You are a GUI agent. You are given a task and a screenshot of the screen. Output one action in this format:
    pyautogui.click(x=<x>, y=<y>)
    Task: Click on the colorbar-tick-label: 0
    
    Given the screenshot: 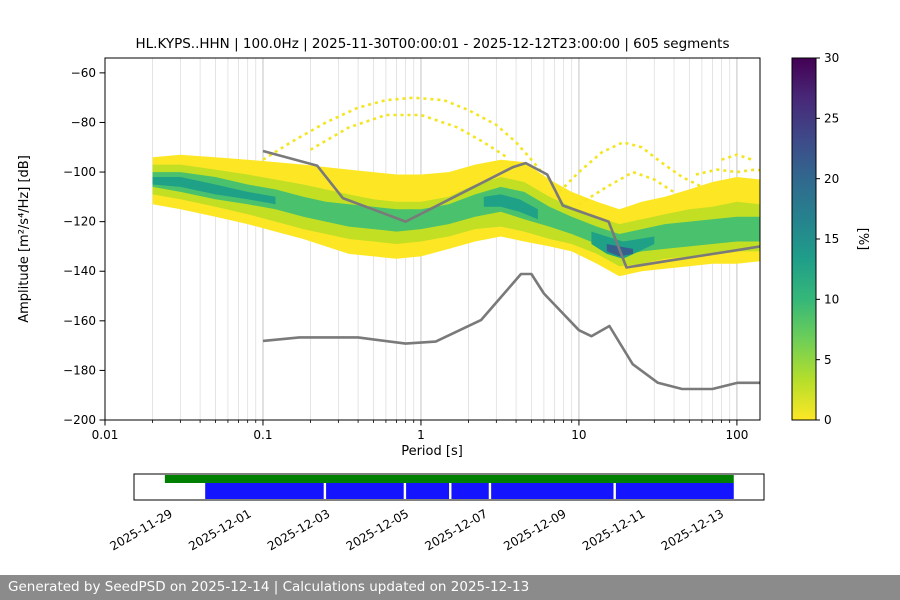 What is the action you would take?
    pyautogui.click(x=828, y=420)
    